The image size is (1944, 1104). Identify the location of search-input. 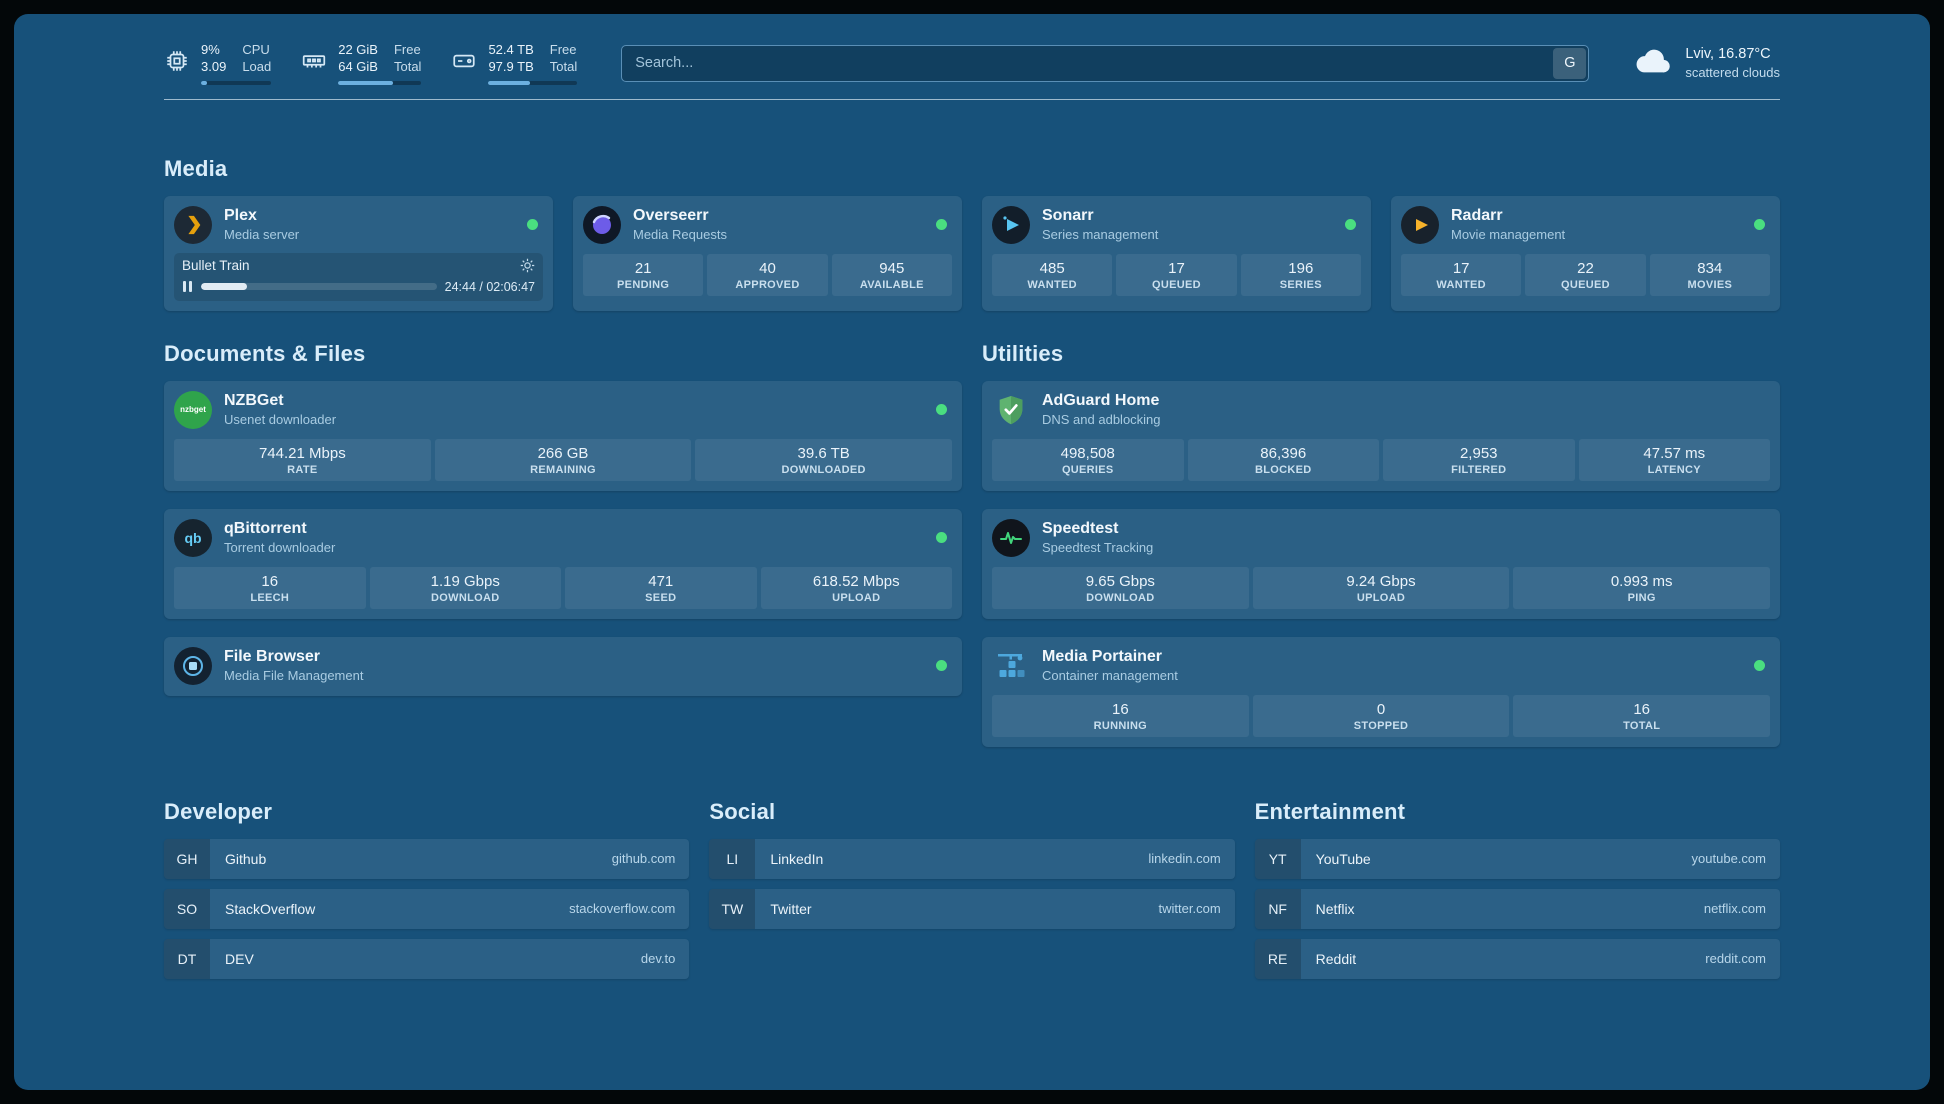
(1105, 63).